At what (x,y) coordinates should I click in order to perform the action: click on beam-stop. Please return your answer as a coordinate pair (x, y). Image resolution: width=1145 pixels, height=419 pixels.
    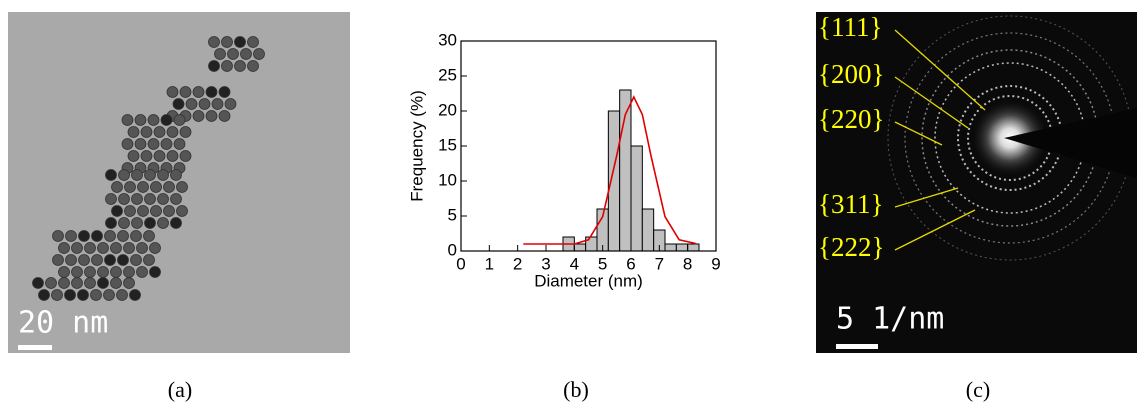
    Looking at the image, I should click on (1070, 143).